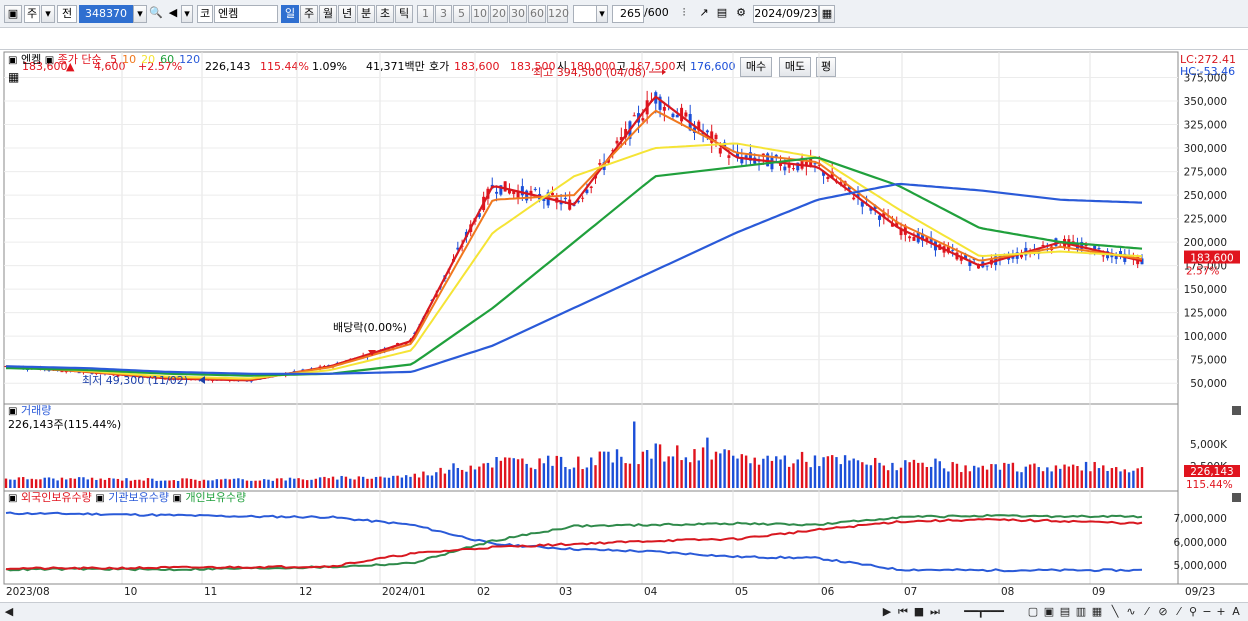 The image size is (1248, 621). Describe the element at coordinates (1097, 611) in the screenshot. I see `view-icon: ▦` at that location.